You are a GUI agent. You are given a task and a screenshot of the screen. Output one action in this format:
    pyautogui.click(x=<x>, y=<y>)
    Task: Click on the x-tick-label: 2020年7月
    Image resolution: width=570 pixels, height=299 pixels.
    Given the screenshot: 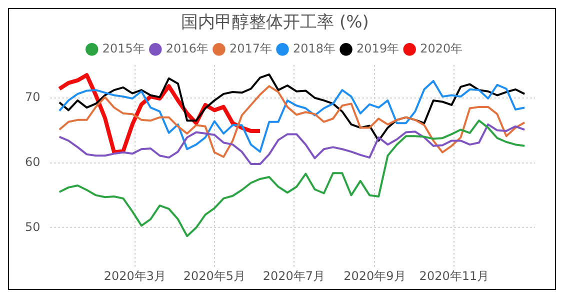 What is the action you would take?
    pyautogui.click(x=294, y=275)
    